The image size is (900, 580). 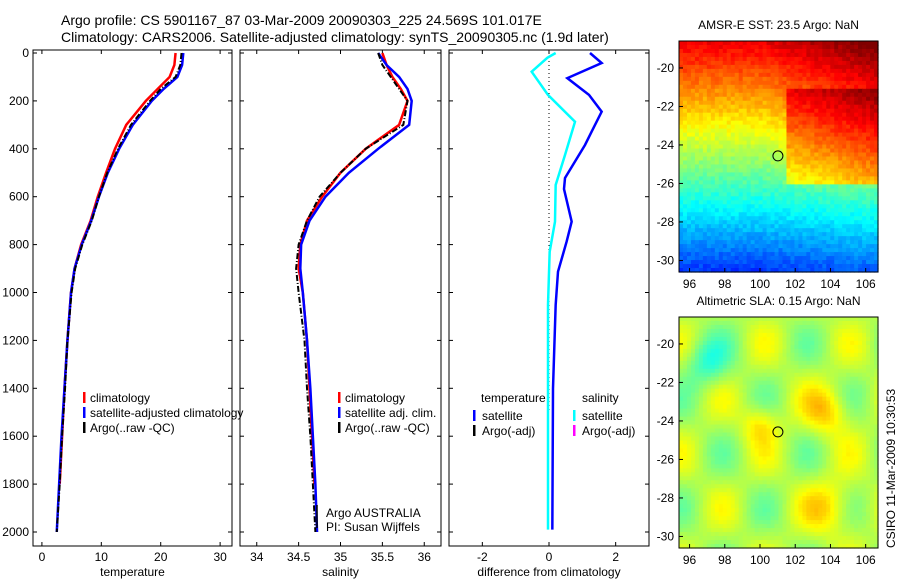 What do you see at coordinates (778, 156) in the screenshot?
I see `map-frame` at bounding box center [778, 156].